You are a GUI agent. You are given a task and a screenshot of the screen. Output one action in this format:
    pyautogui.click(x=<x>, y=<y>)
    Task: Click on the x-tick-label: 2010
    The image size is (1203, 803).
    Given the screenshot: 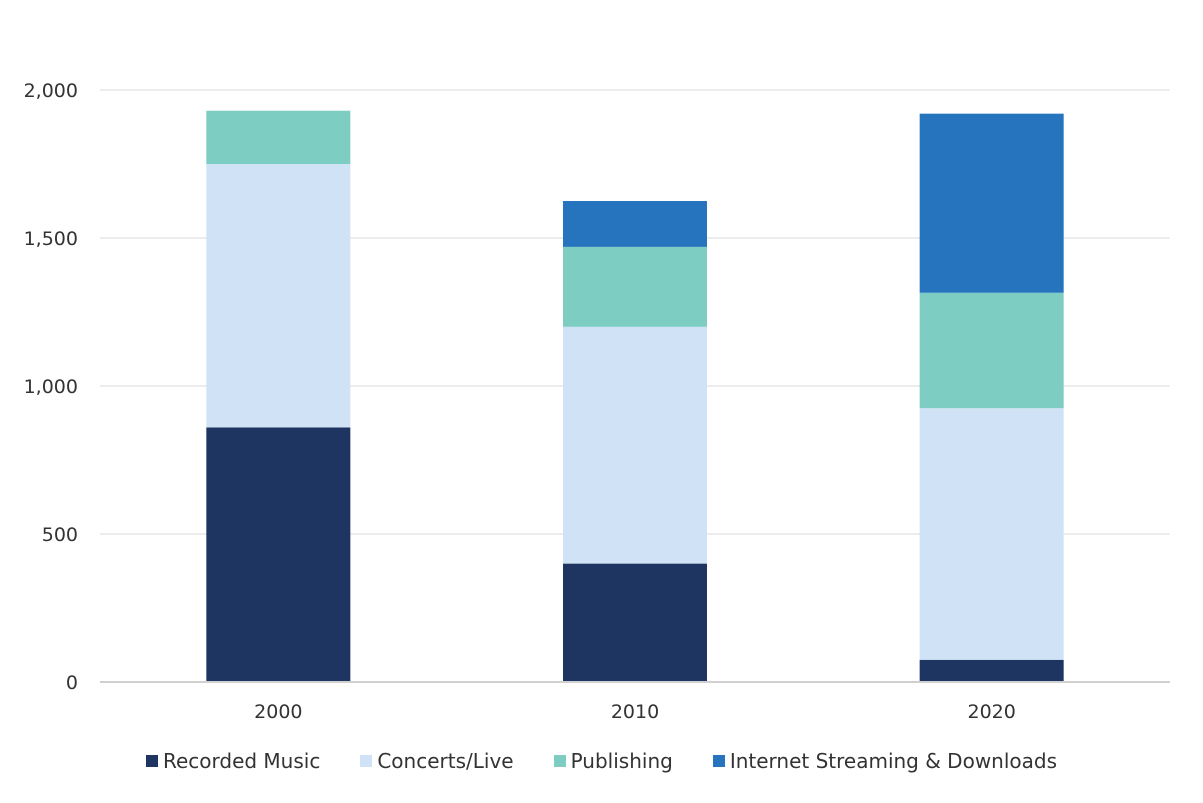 What is the action you would take?
    pyautogui.click(x=635, y=712)
    